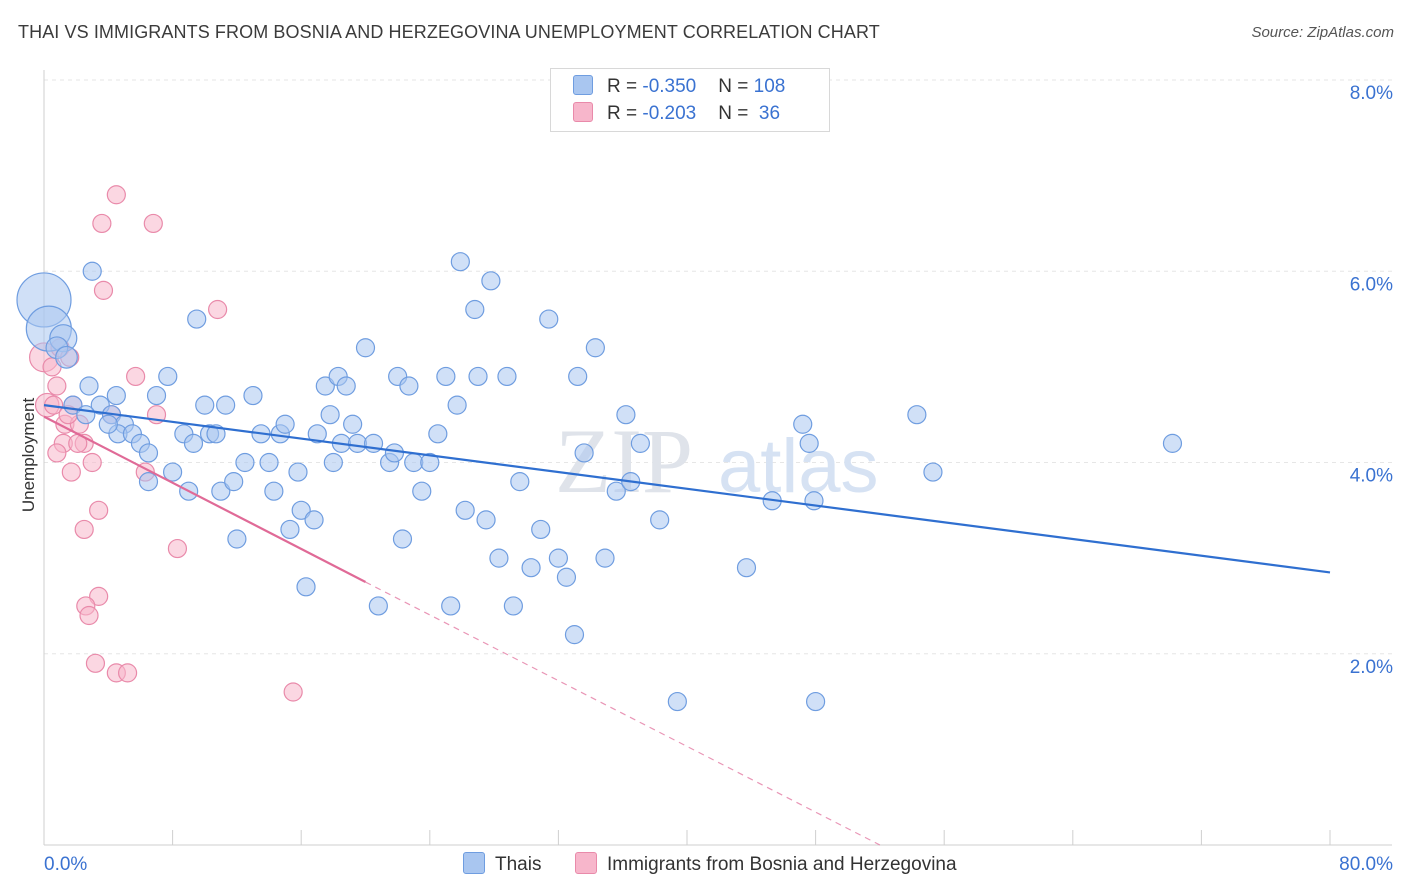 The image size is (1406, 892). What do you see at coordinates (1371, 284) in the screenshot?
I see `y-tick-label-2: 6.0%` at bounding box center [1371, 284].